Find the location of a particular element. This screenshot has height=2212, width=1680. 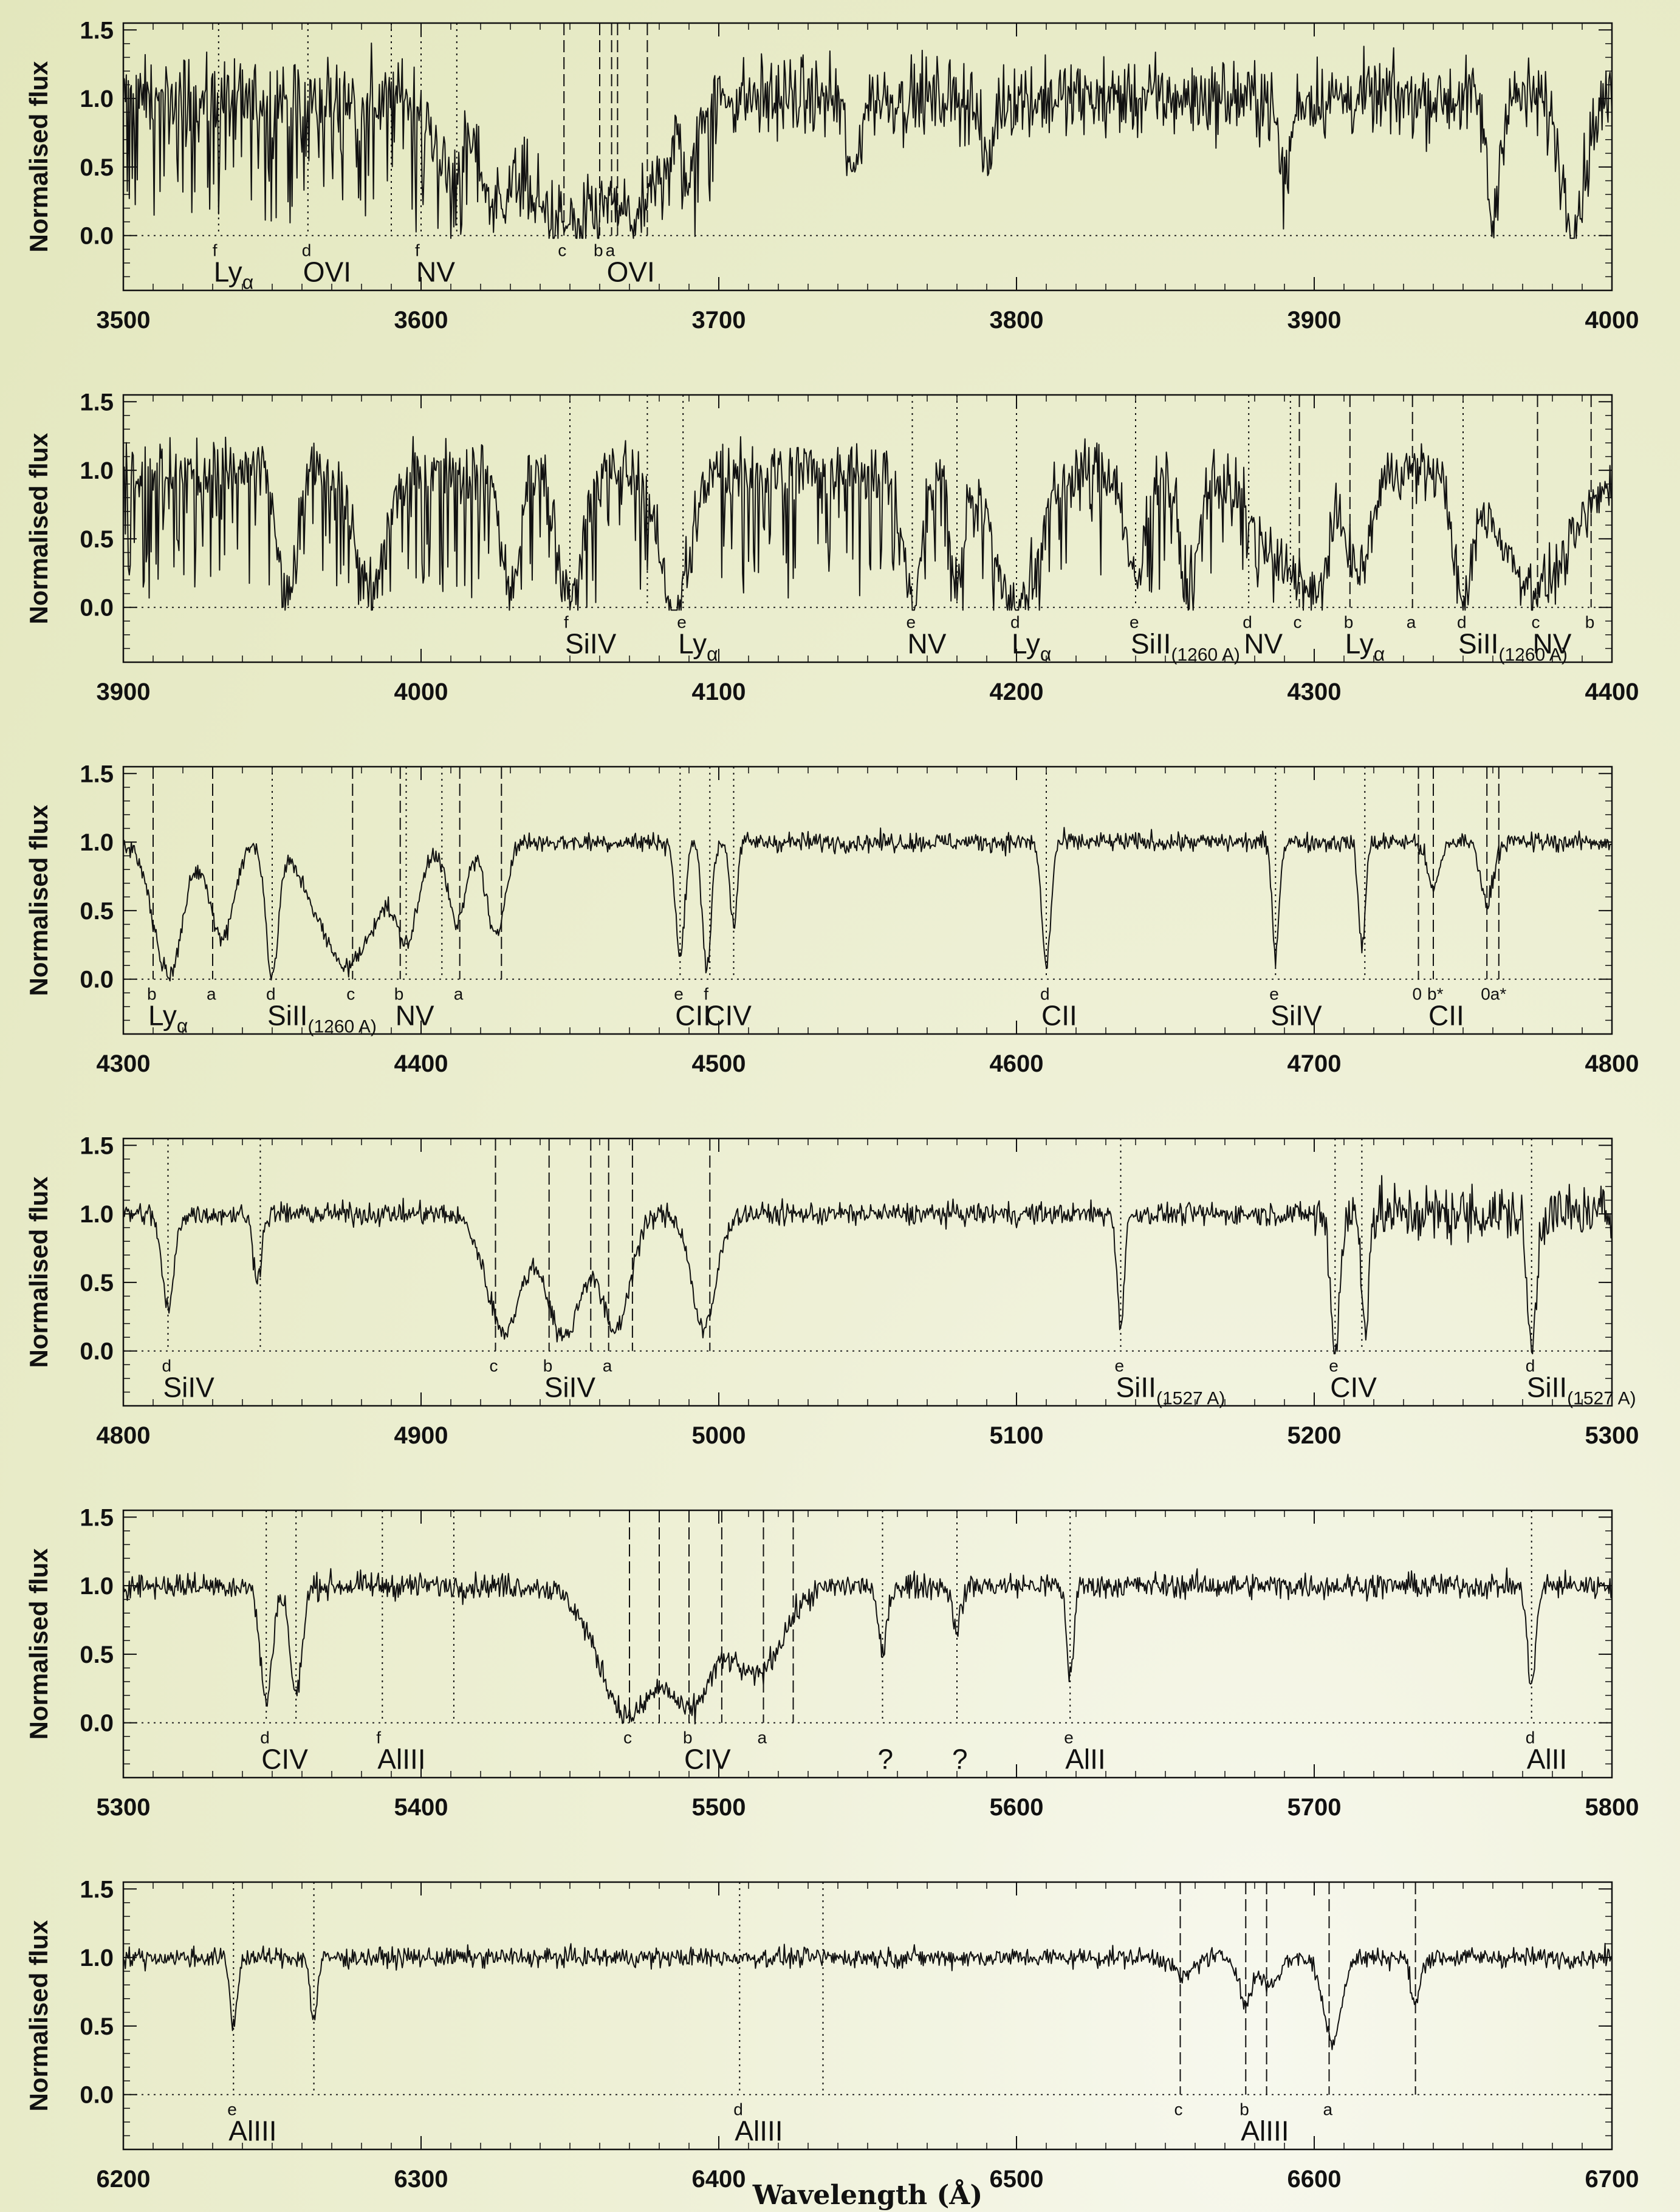

line-id-label: SiII(1527 A) is located at coordinates (1581, 1390).